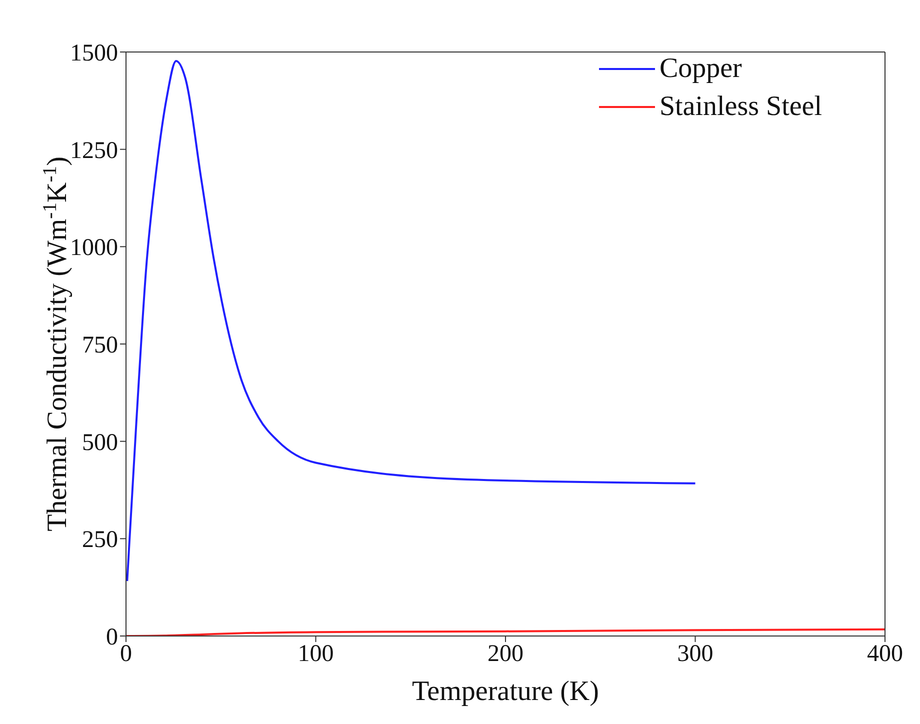  What do you see at coordinates (100, 345) in the screenshot?
I see `y-tick-label: 750` at bounding box center [100, 345].